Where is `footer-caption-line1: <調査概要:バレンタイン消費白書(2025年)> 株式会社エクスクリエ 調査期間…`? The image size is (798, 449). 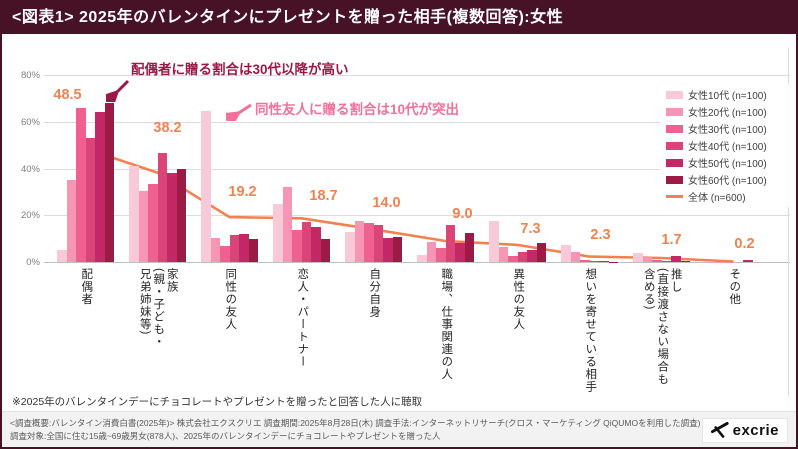 footer-caption-line1: <調査概要:バレンタイン消費白書(2025年)> 株式会社エクスクリエ 調査期間… is located at coordinates (355, 423).